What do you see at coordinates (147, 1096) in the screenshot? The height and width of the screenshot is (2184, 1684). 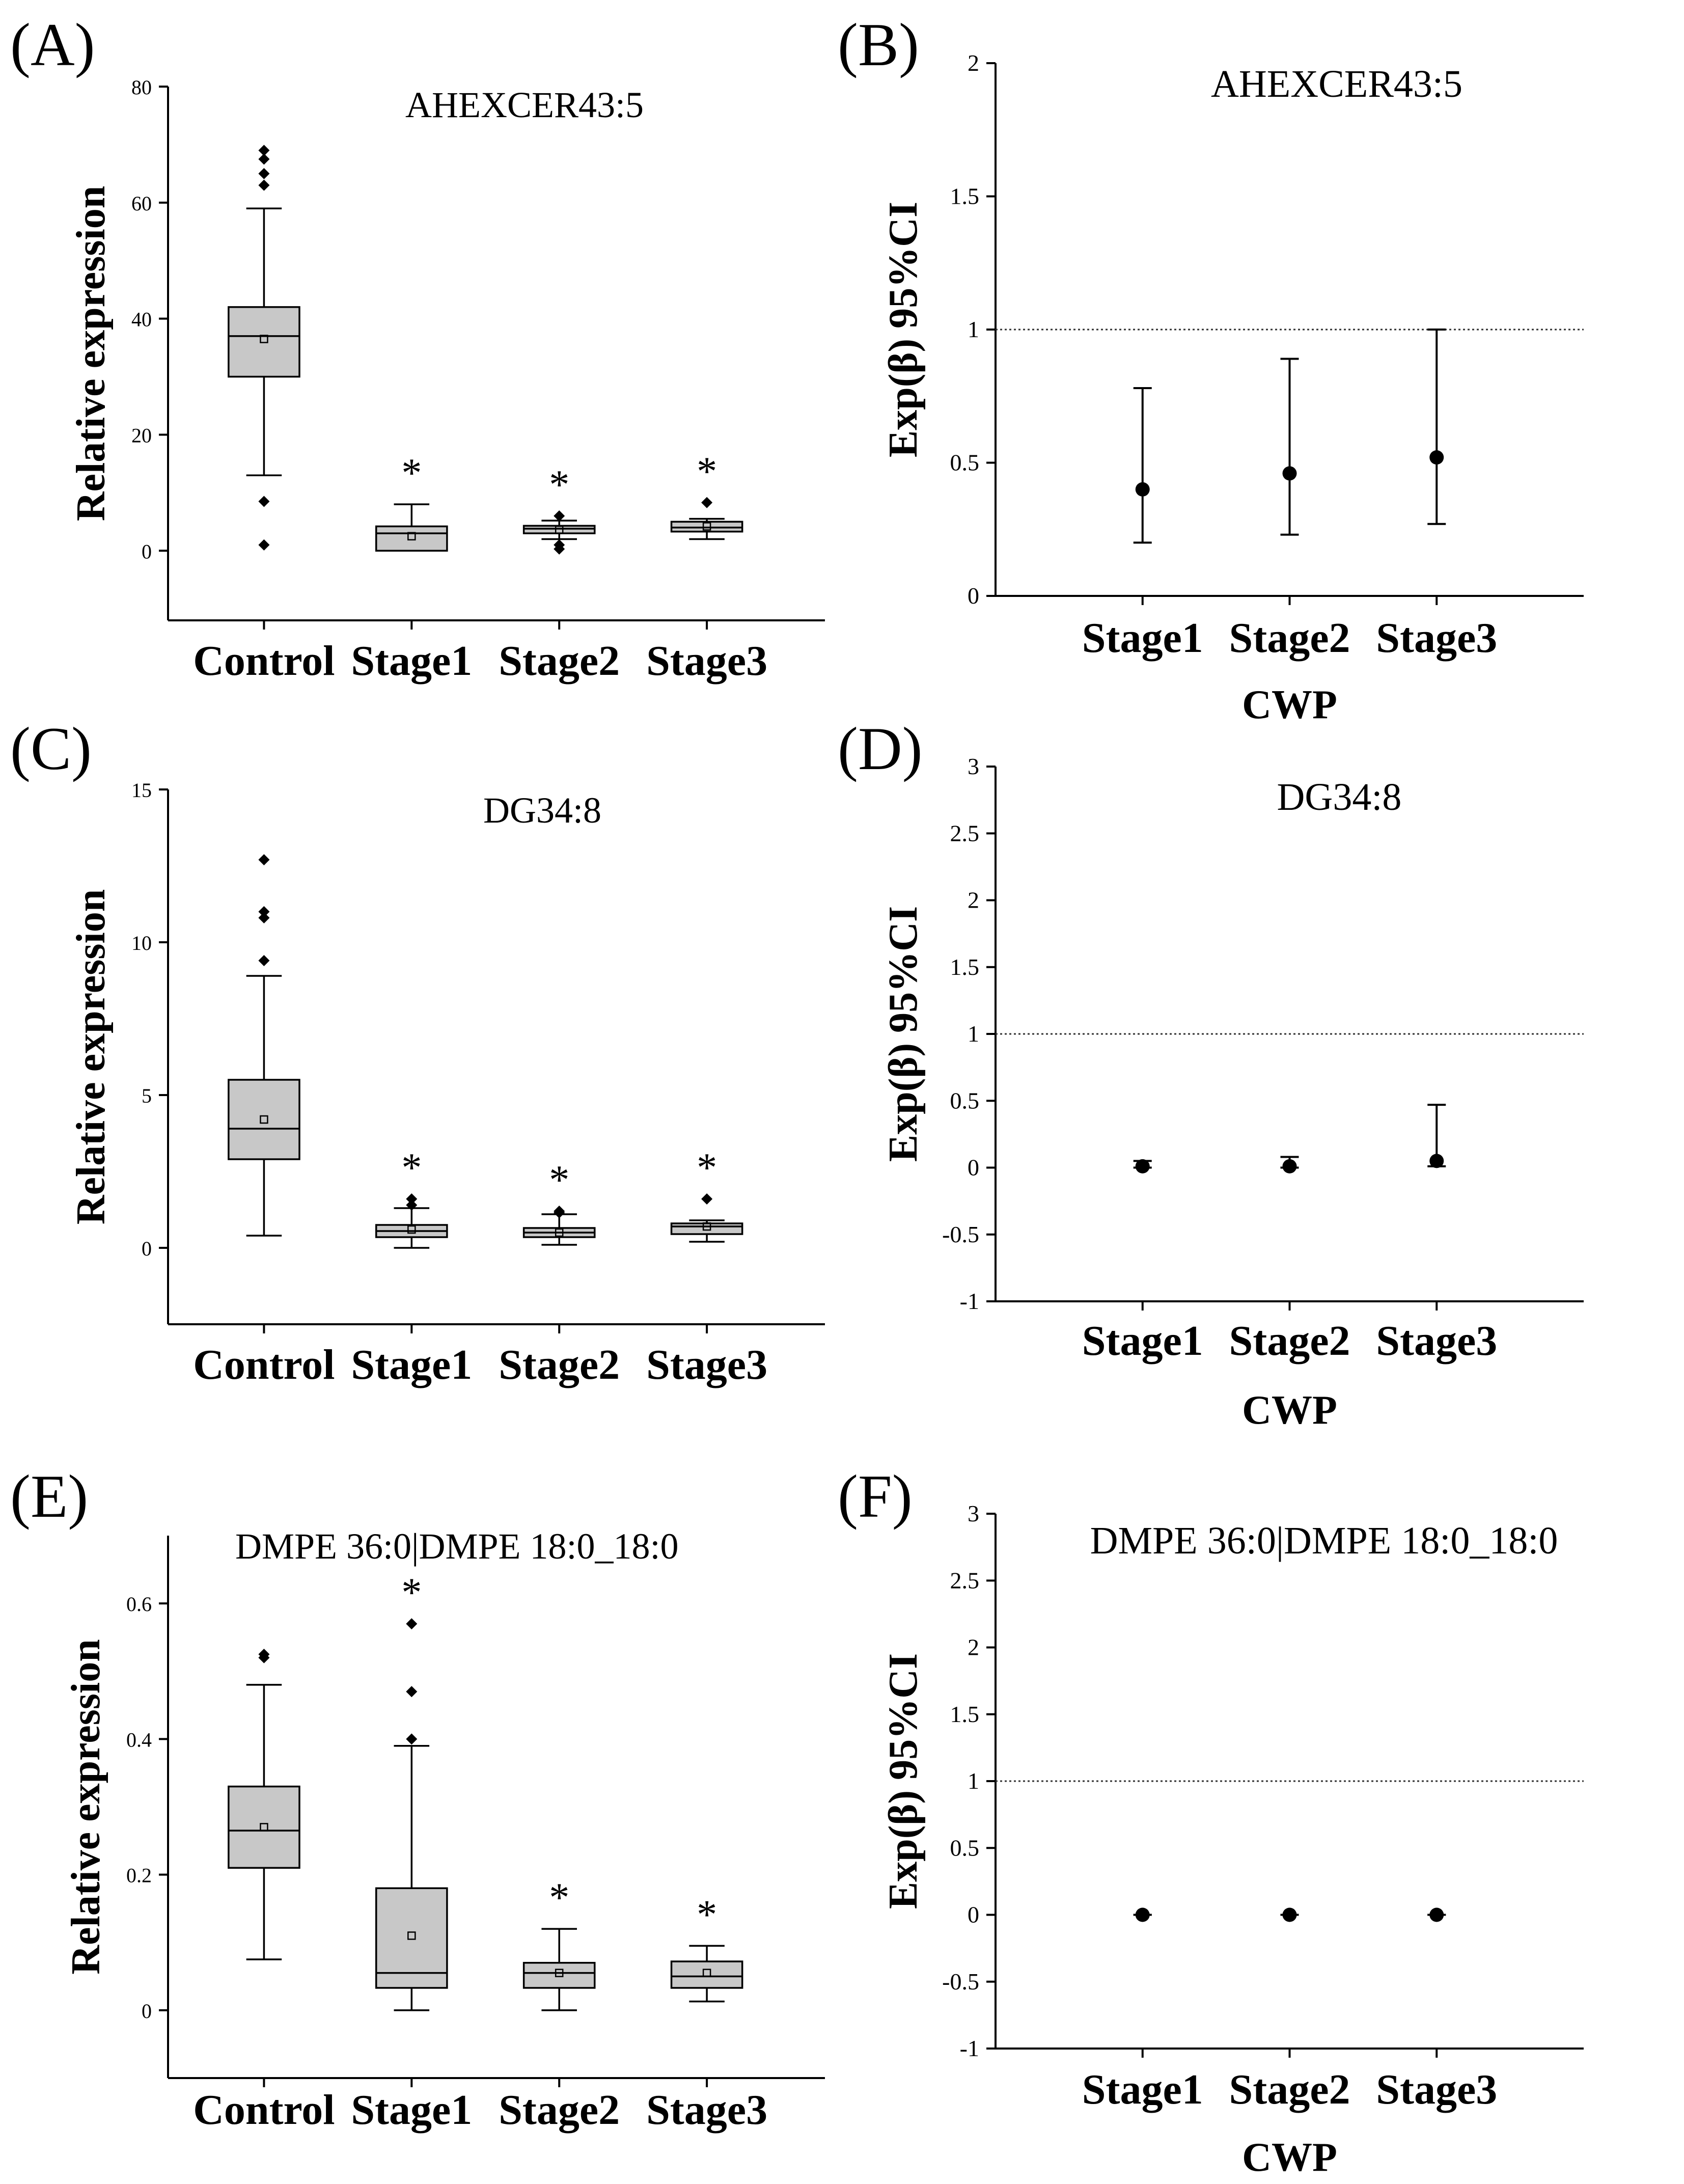 I see `y-tick-label: 5` at bounding box center [147, 1096].